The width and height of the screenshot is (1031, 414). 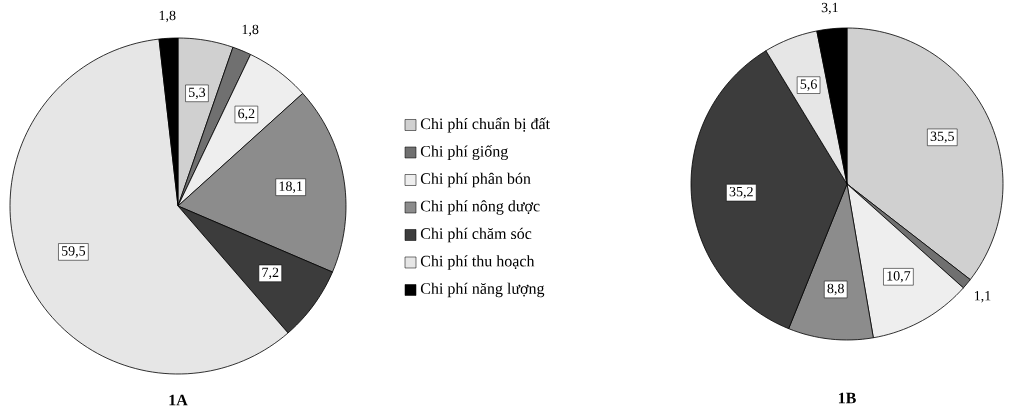 What do you see at coordinates (485, 125) in the screenshot?
I see `legend-label: Chi phí chuẩn bị đất` at bounding box center [485, 125].